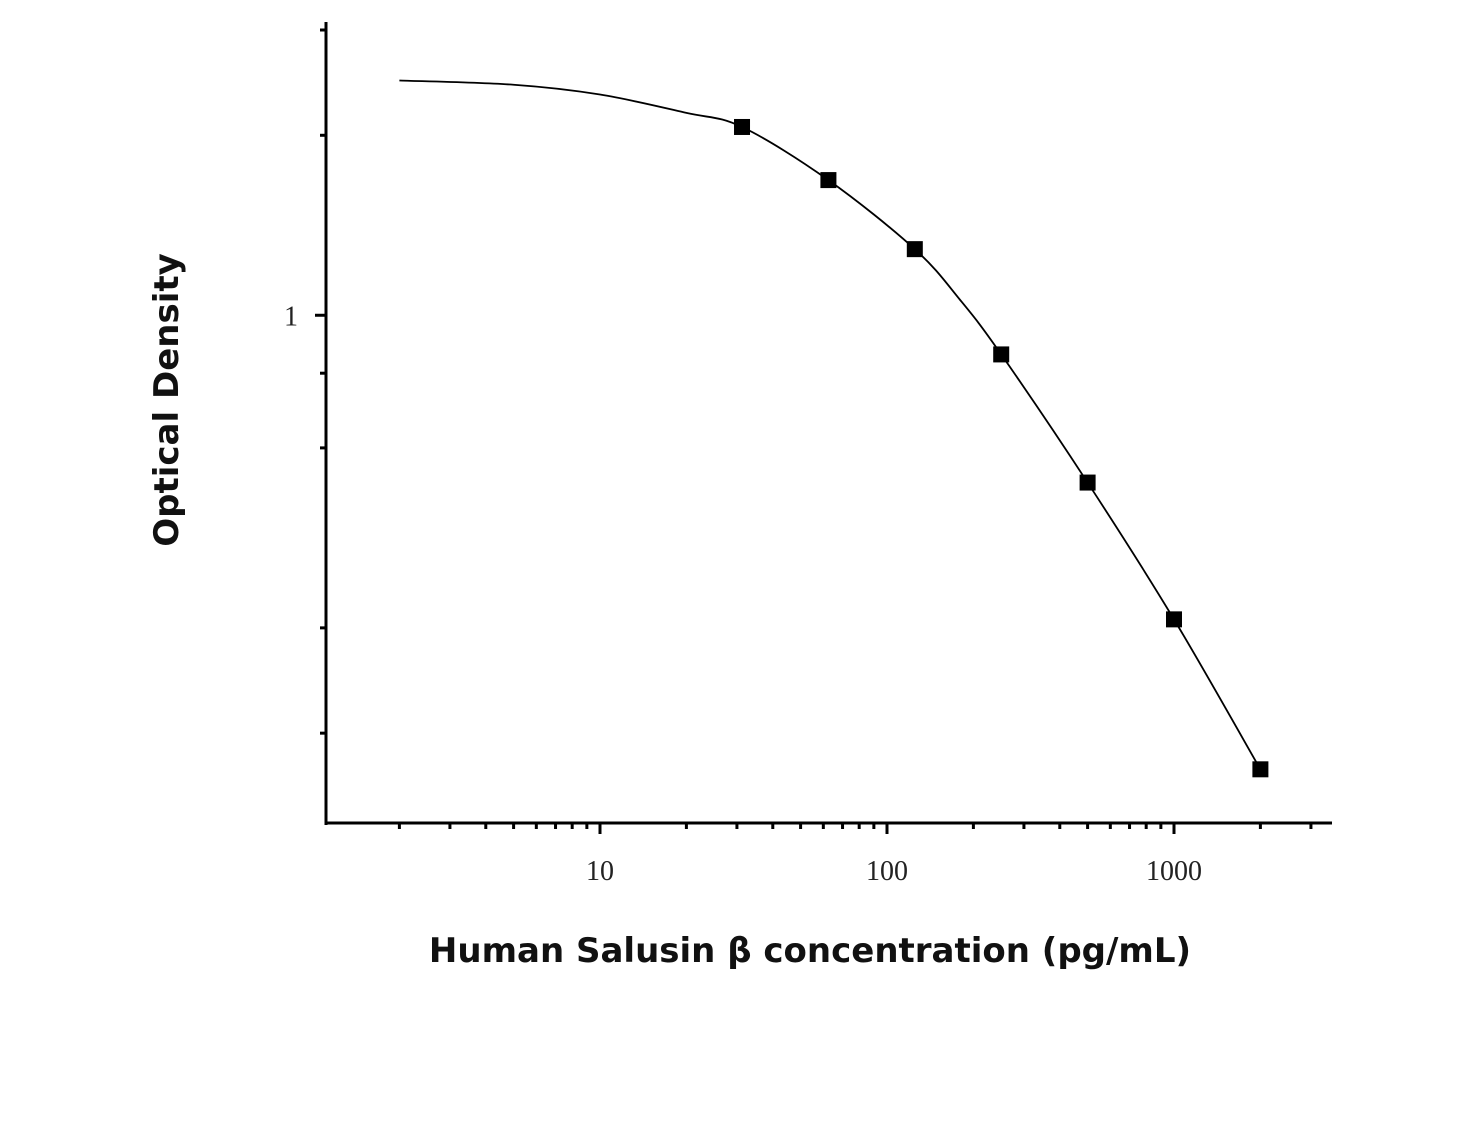 The width and height of the screenshot is (1477, 1122). Describe the element at coordinates (291, 316) in the screenshot. I see `y-tick-label: 1` at that location.